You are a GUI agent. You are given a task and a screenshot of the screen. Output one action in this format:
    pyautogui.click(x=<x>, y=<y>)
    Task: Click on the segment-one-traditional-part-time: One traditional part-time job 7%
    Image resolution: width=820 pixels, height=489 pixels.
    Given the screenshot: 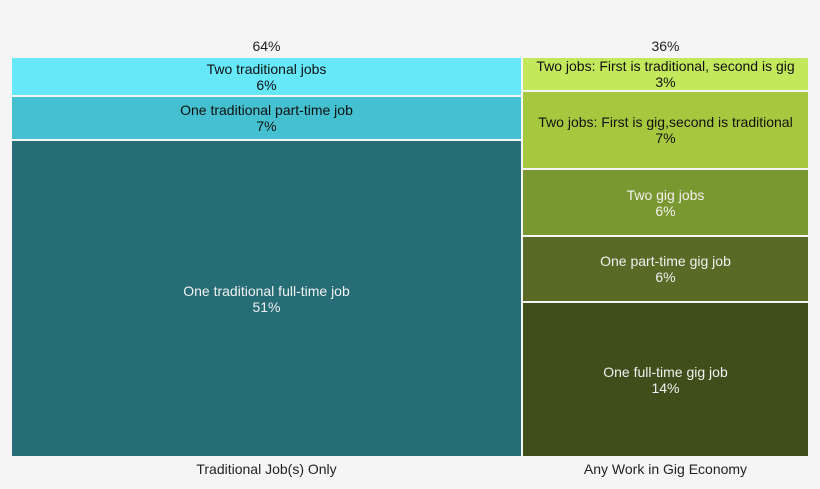 What is the action you would take?
    pyautogui.click(x=266, y=118)
    